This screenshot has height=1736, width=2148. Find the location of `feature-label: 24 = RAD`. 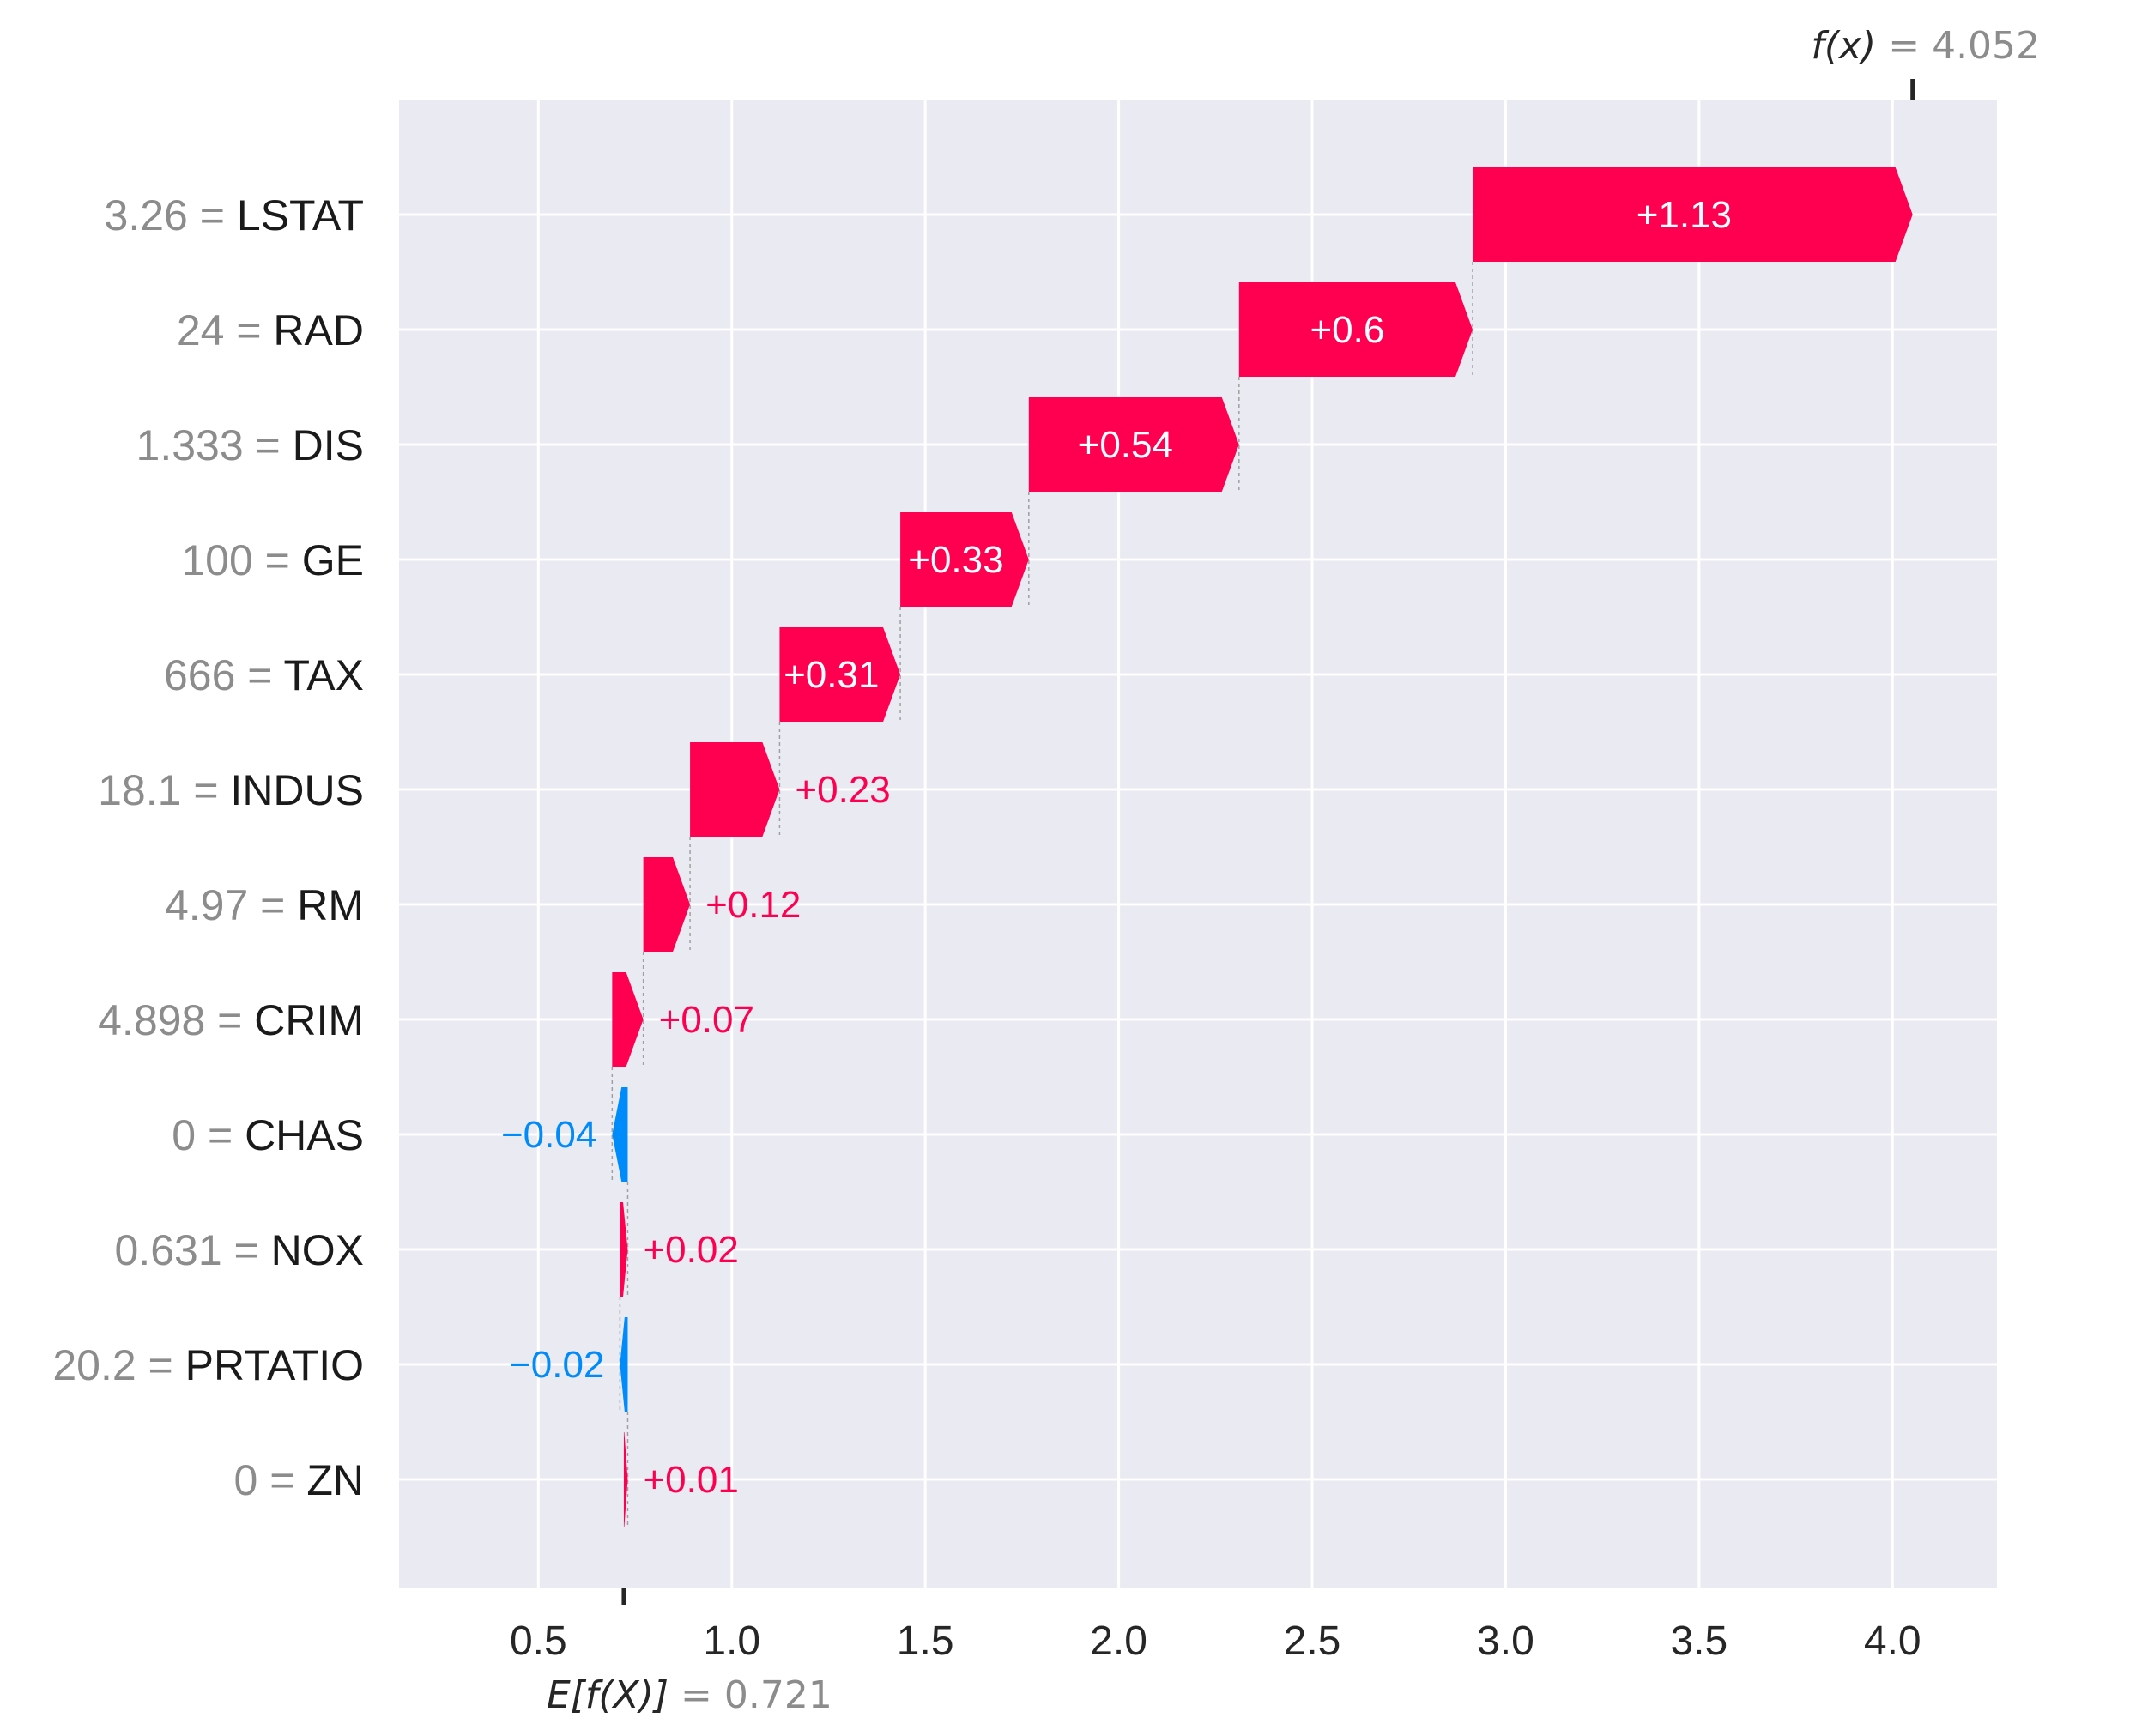

feature-label: 24 = RAD is located at coordinates (270, 330).